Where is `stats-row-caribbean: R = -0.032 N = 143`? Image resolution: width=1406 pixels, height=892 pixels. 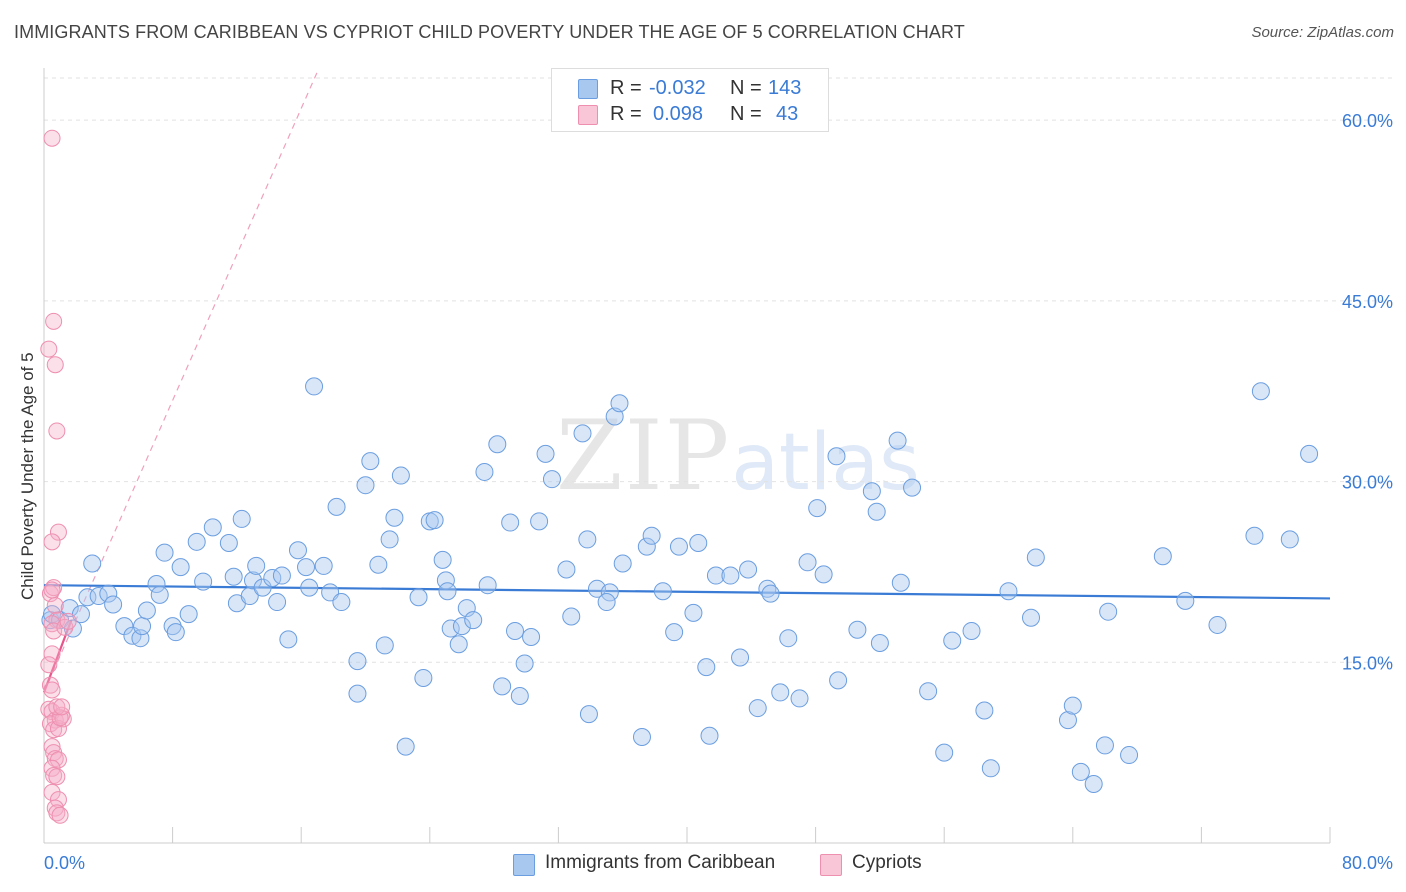
stats-row-caribbean: R = -0.032 N = 143 is located at coordinates (690, 88).